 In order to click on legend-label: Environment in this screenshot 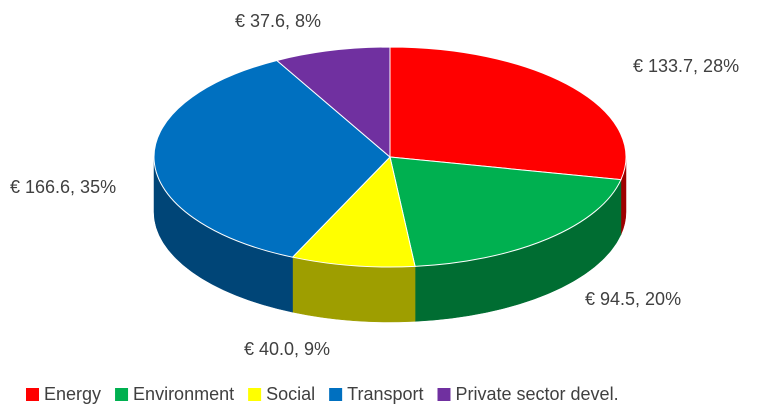, I will do `click(183, 394)`.